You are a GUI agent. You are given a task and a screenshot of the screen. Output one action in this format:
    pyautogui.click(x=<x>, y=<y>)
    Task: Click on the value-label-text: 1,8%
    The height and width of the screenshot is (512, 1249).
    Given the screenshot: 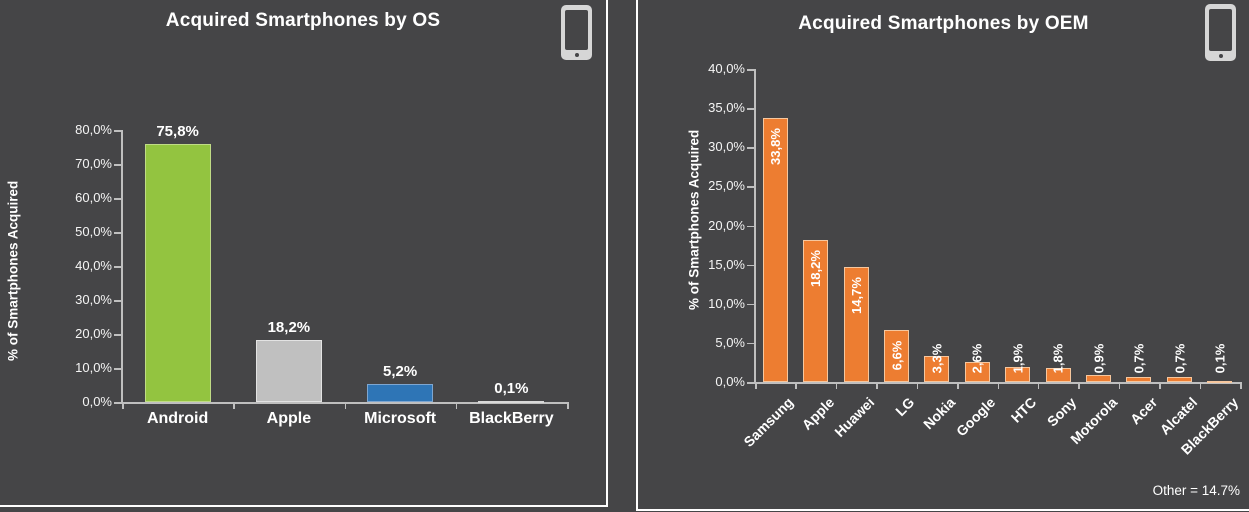 What is the action you would take?
    pyautogui.click(x=1058, y=358)
    